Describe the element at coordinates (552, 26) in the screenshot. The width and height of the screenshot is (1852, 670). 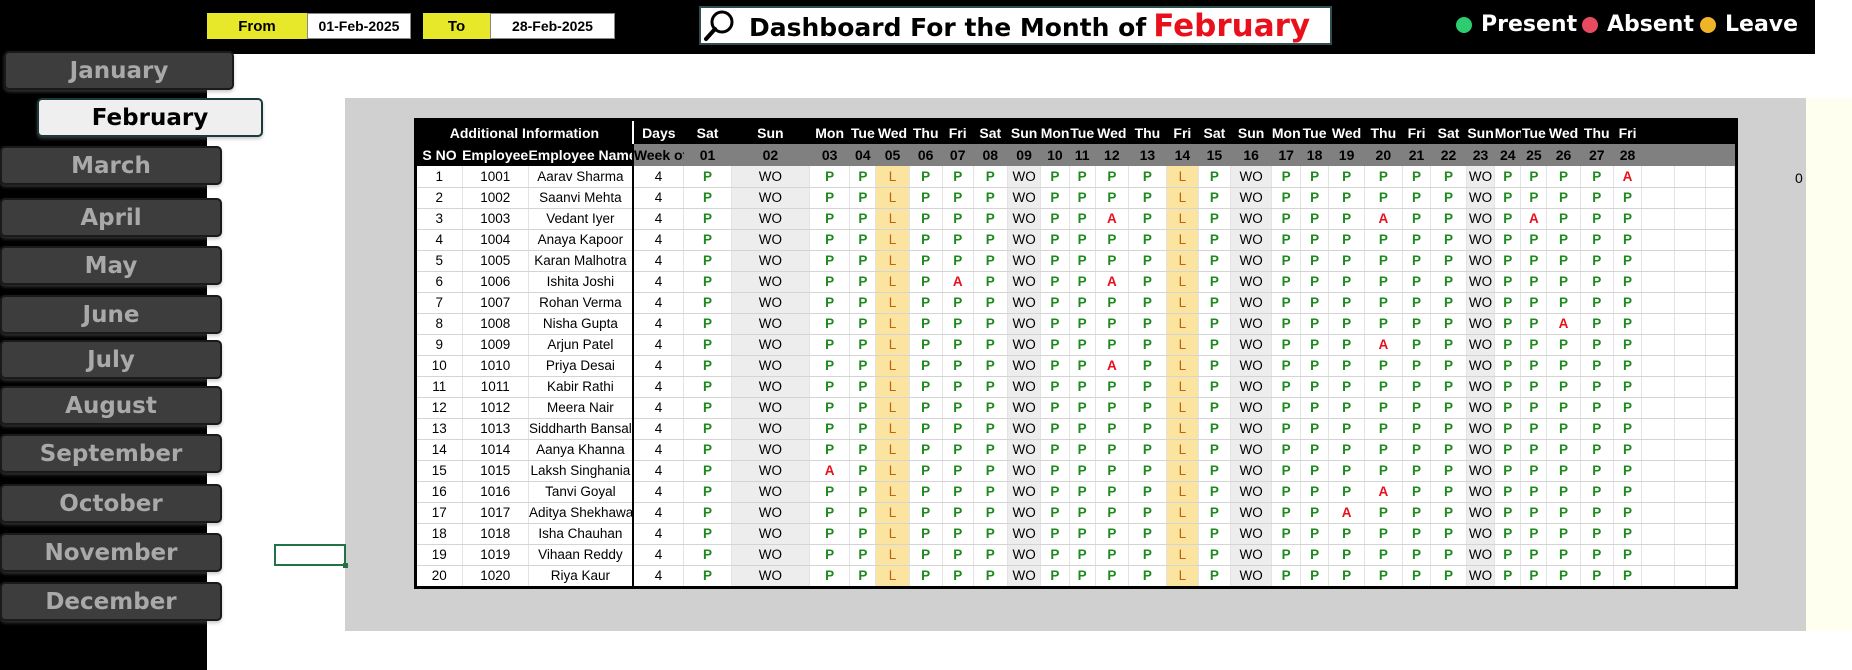
I see `to-date-field: 28-Feb-2025` at that location.